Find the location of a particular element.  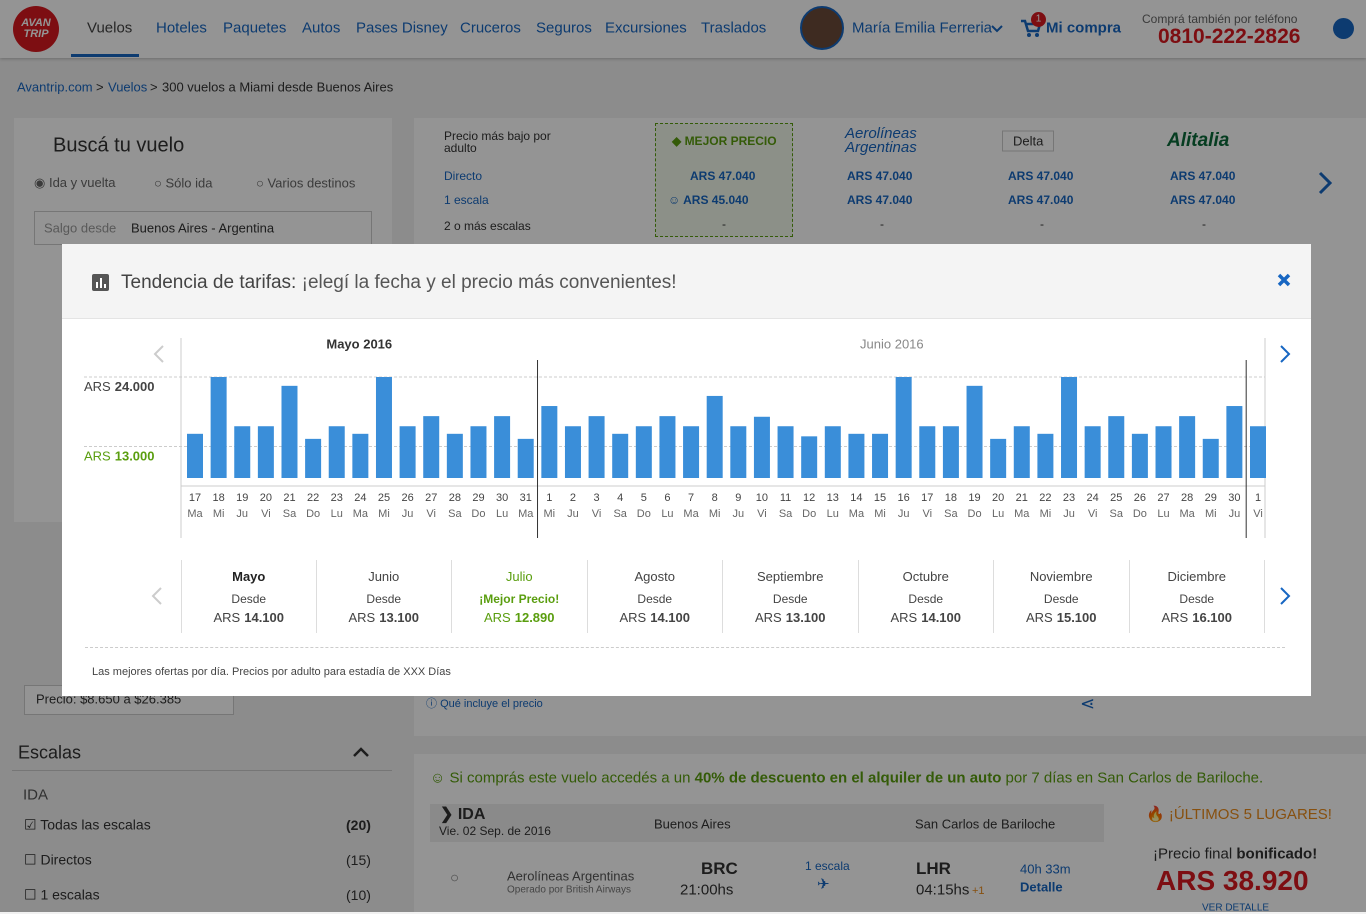

x-tick-label: 7 is located at coordinates (691, 498).